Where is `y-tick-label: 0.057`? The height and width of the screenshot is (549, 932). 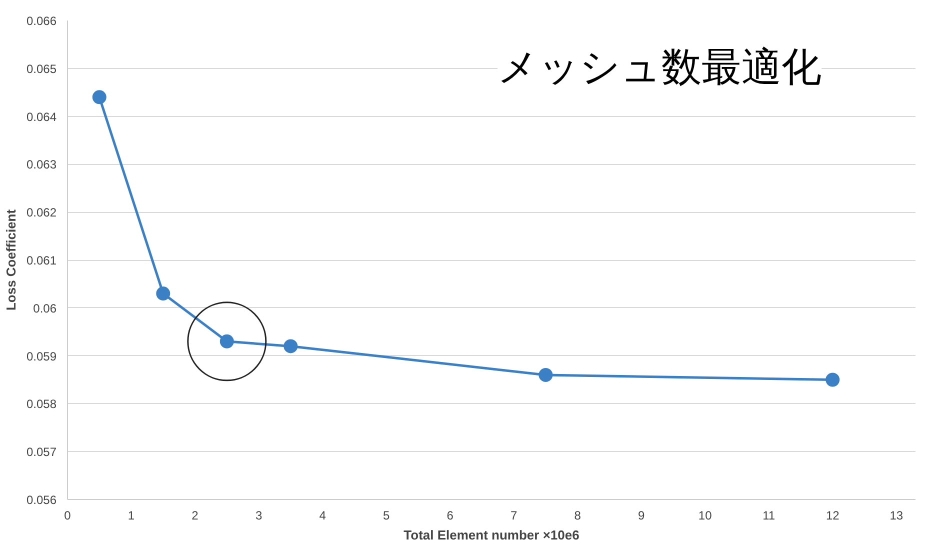 y-tick-label: 0.057 is located at coordinates (41, 452).